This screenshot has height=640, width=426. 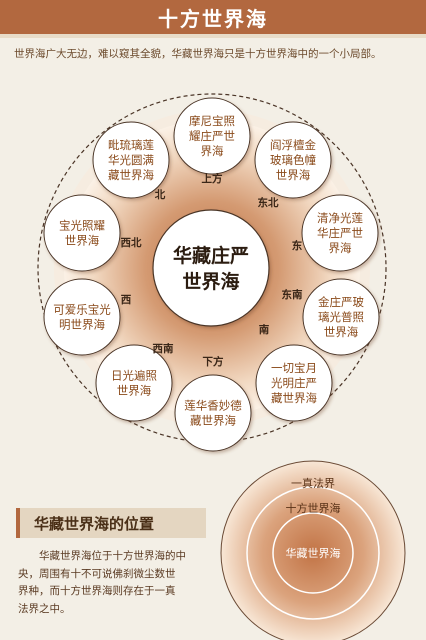 I want to click on world-sea-label-se-line2: 璃光普照, so click(x=341, y=317).